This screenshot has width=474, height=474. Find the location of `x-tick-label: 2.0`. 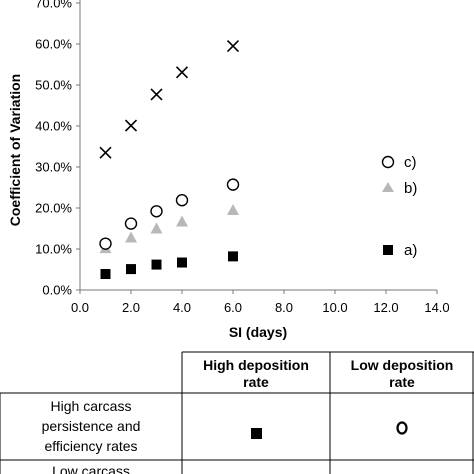

x-tick-label: 2.0 is located at coordinates (131, 307).